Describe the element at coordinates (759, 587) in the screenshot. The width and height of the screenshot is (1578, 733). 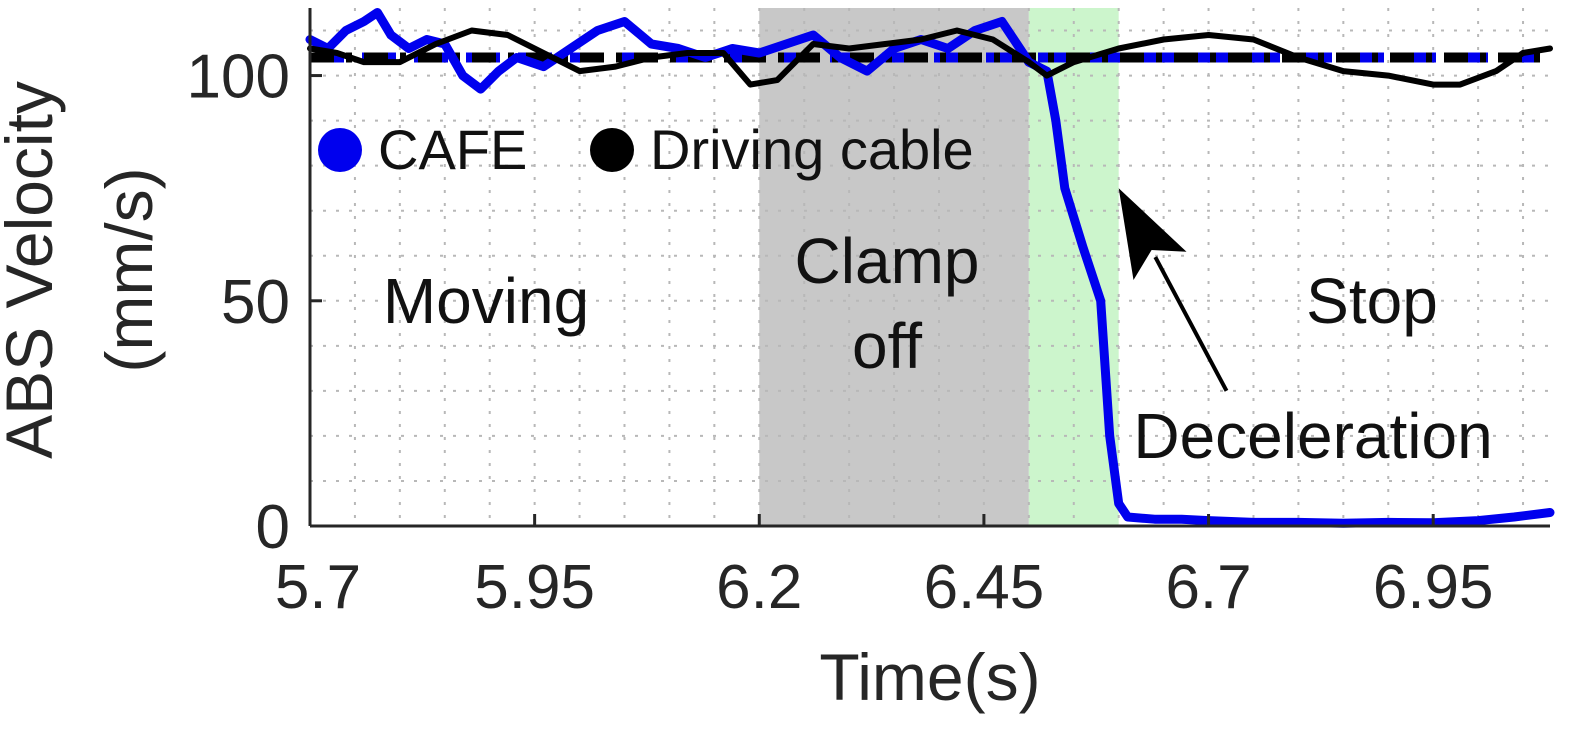
I see `x-tick-label: 6.2` at that location.